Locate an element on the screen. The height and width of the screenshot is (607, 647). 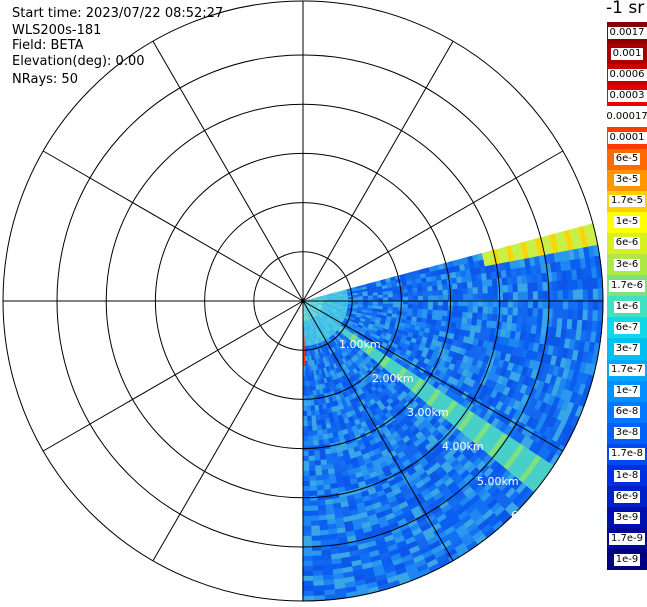
range-label: 5.00km is located at coordinates (498, 481).